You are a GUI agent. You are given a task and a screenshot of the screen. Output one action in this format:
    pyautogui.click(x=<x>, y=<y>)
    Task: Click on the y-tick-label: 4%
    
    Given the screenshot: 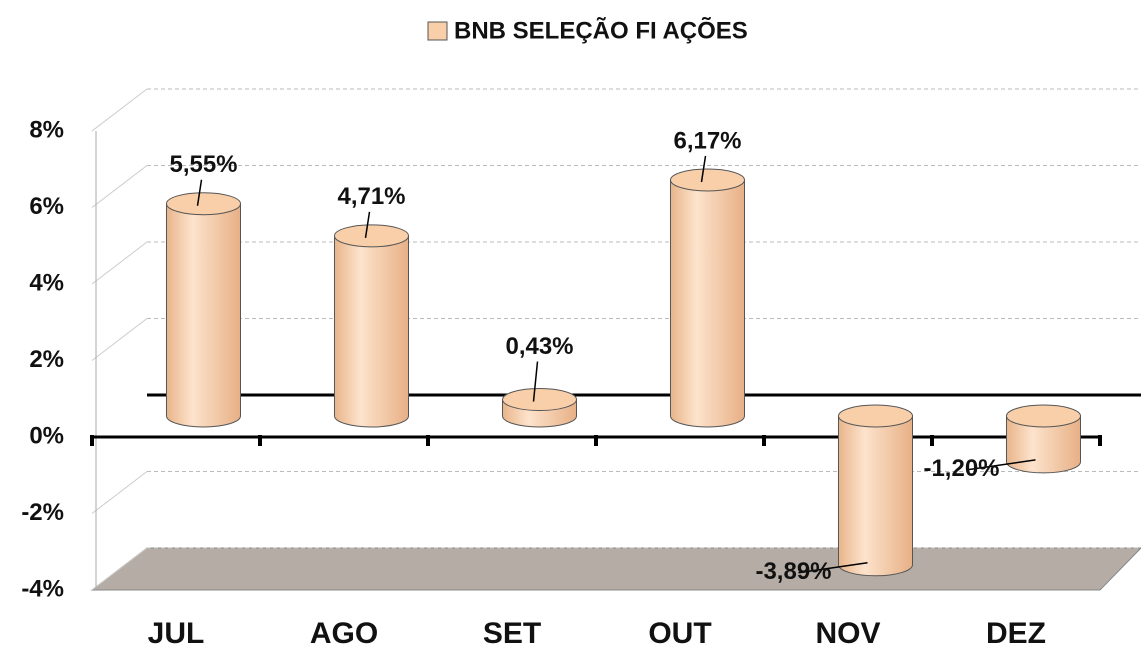 What is the action you would take?
    pyautogui.click(x=46, y=282)
    